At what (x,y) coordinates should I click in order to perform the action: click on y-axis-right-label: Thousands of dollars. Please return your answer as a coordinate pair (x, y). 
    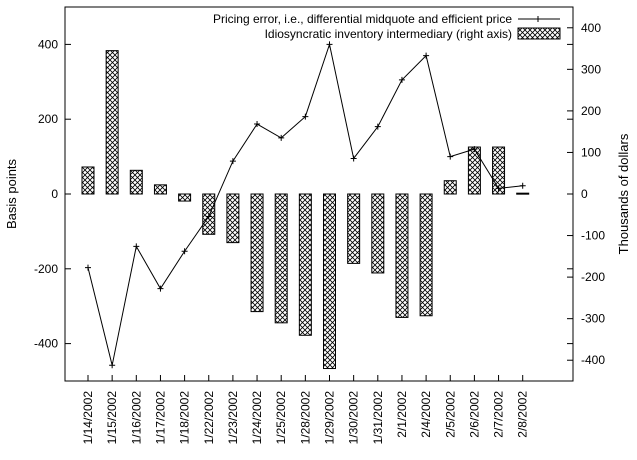
    Looking at the image, I should click on (623, 193).